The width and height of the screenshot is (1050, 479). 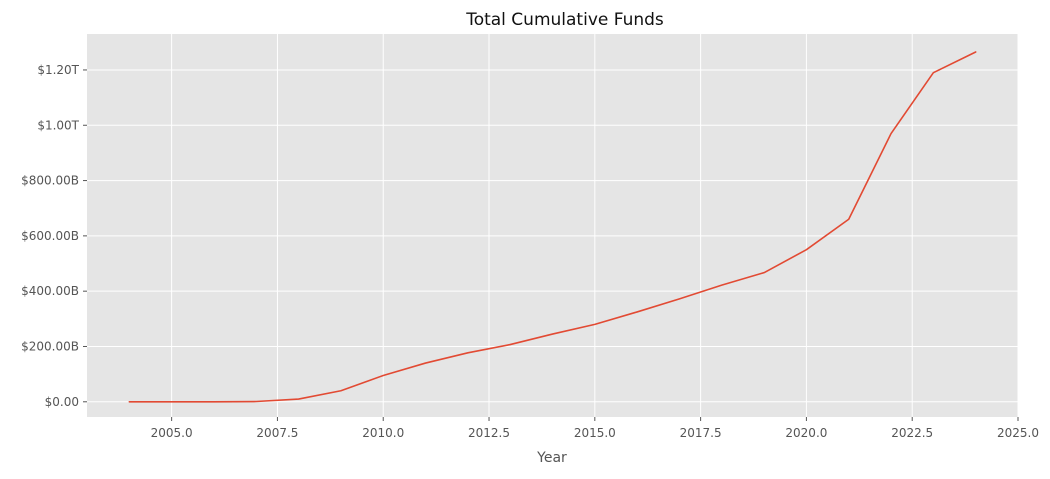 I want to click on y-tick-label: $1.00T, so click(x=58, y=125).